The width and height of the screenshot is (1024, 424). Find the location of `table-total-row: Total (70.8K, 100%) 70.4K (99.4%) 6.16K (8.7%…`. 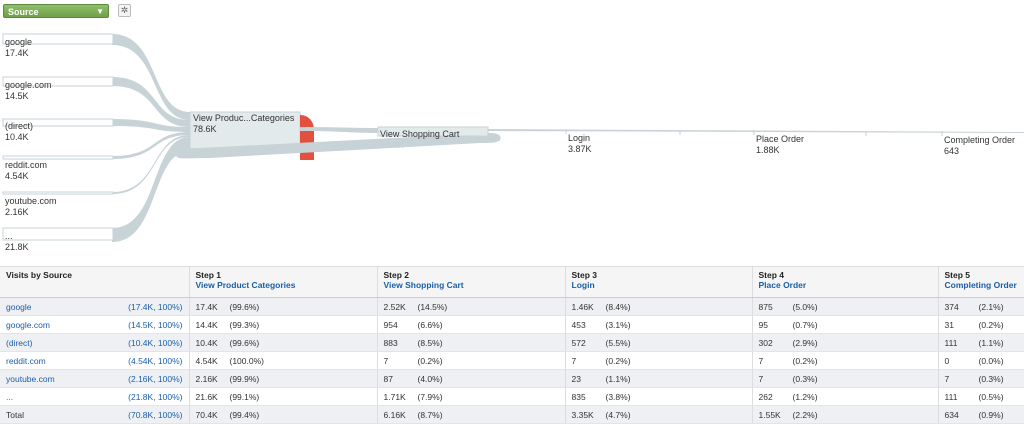

table-total-row: Total (70.8K, 100%) 70.4K (99.4%) 6.16K (8.7%… is located at coordinates (512, 414).